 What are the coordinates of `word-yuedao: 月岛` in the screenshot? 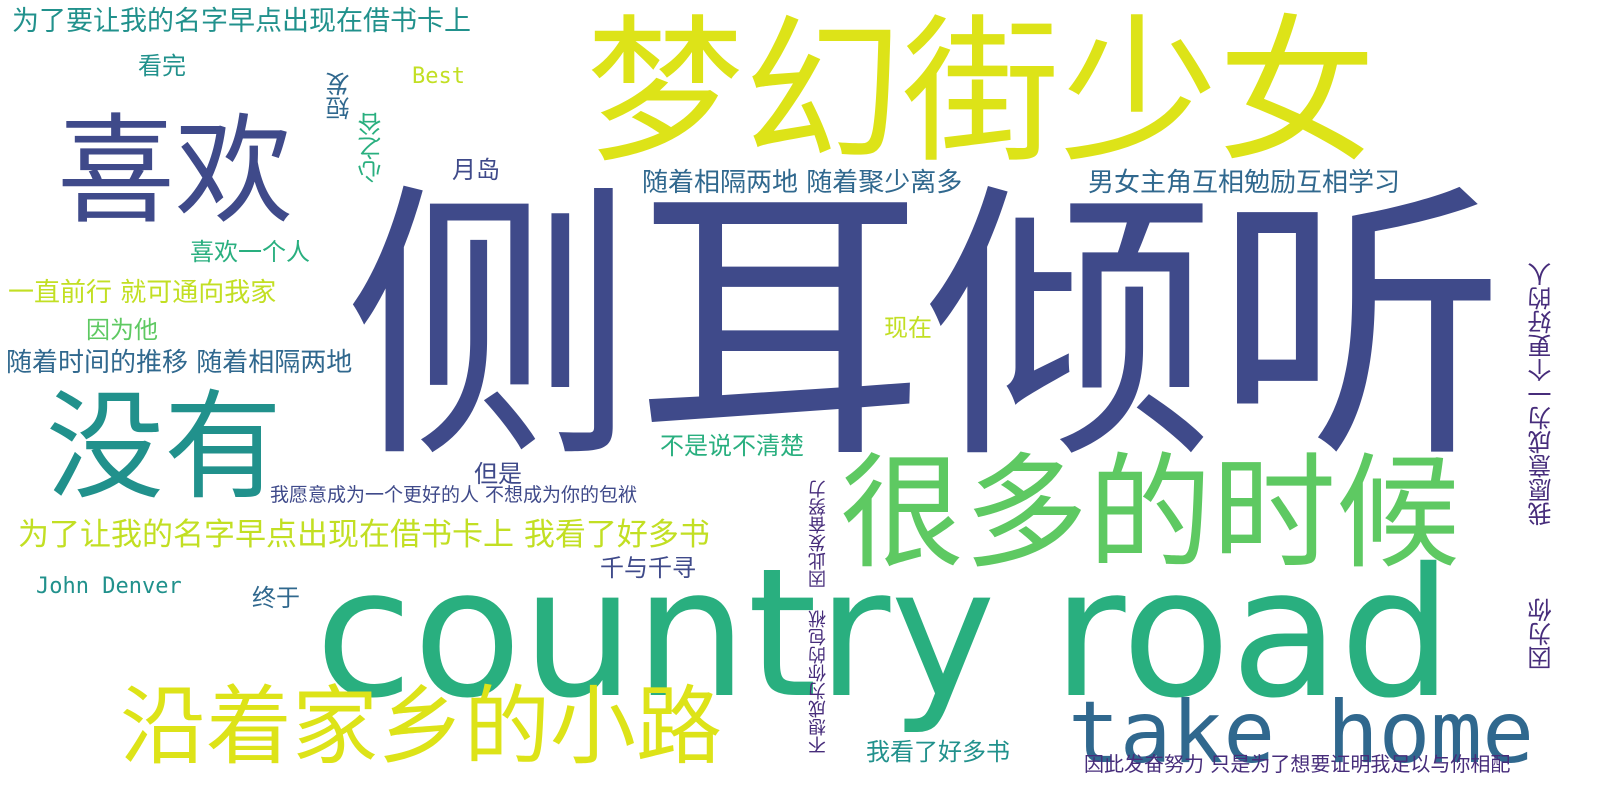 It's located at (476, 170).